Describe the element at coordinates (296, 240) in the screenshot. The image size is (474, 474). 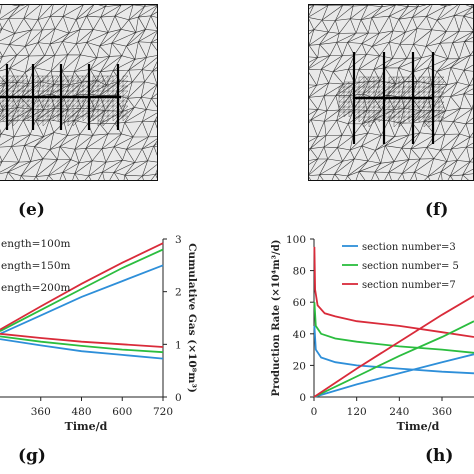
I see `y-tick-label: 100` at that location.